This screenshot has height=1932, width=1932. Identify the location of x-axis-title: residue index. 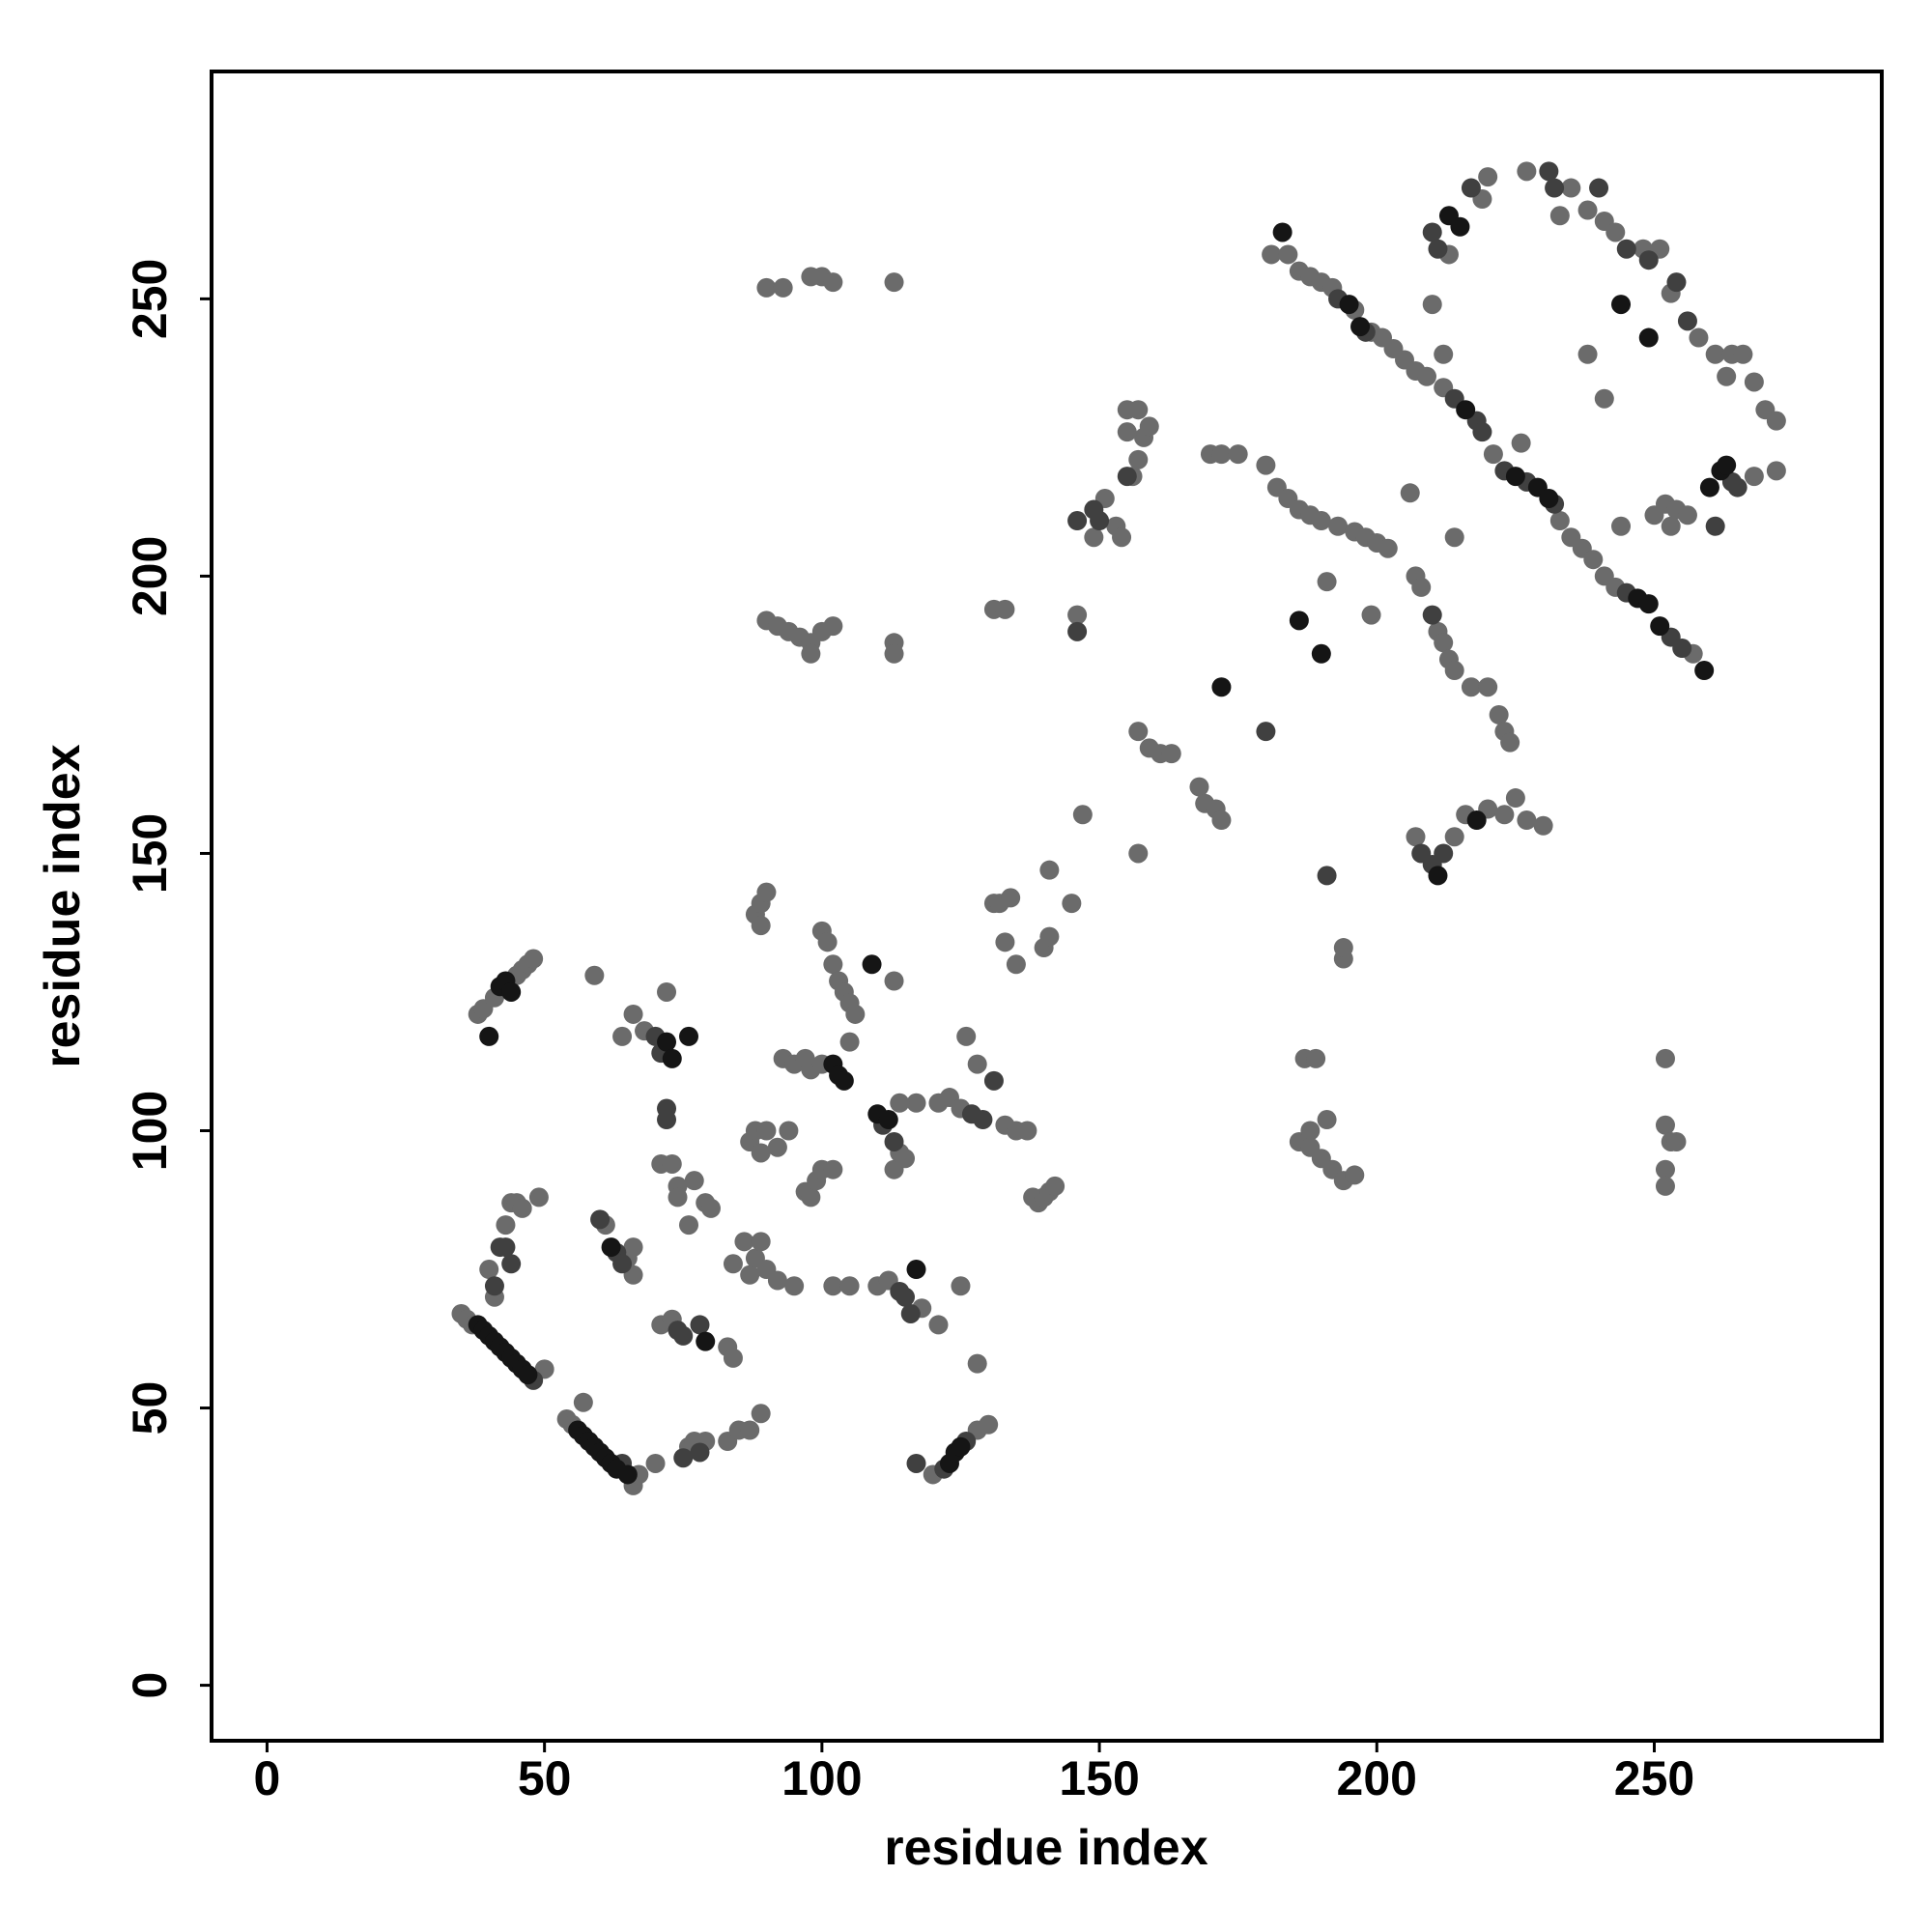
(1046, 1848).